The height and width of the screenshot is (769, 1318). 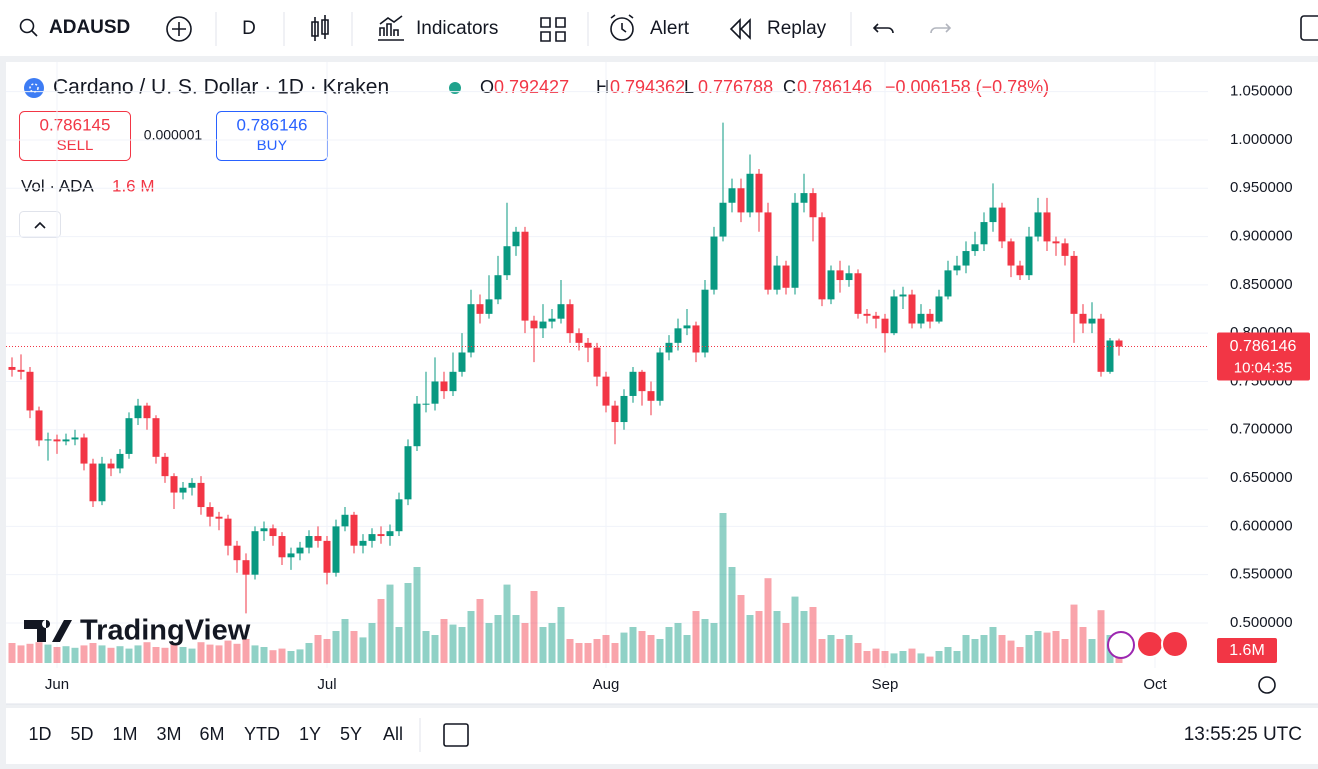 What do you see at coordinates (351, 734) in the screenshot?
I see `range-button: 5Y` at bounding box center [351, 734].